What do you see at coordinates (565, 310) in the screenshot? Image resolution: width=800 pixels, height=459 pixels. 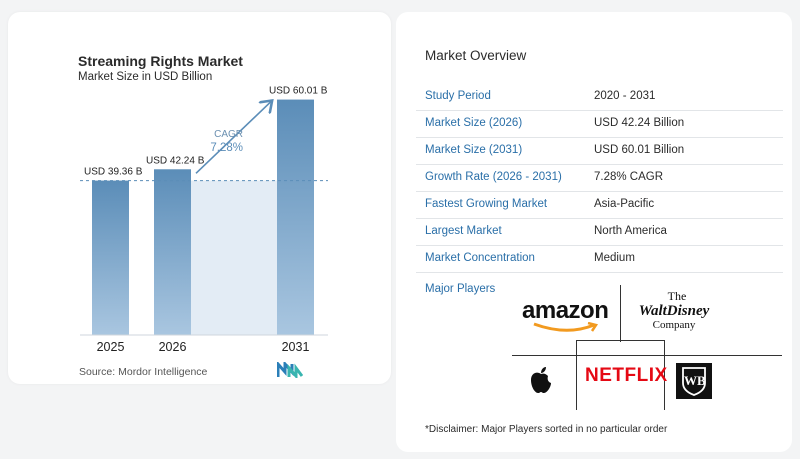 I see `amazon-logo-text: amazon` at bounding box center [565, 310].